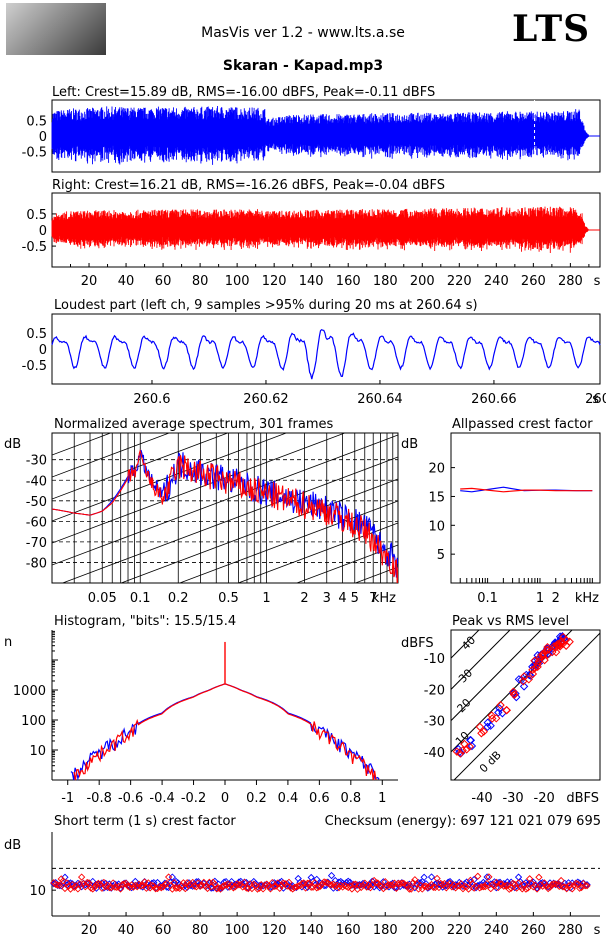 The width and height of the screenshot is (606, 946). I want to click on spectrum-slope-lines, so click(225, 508).